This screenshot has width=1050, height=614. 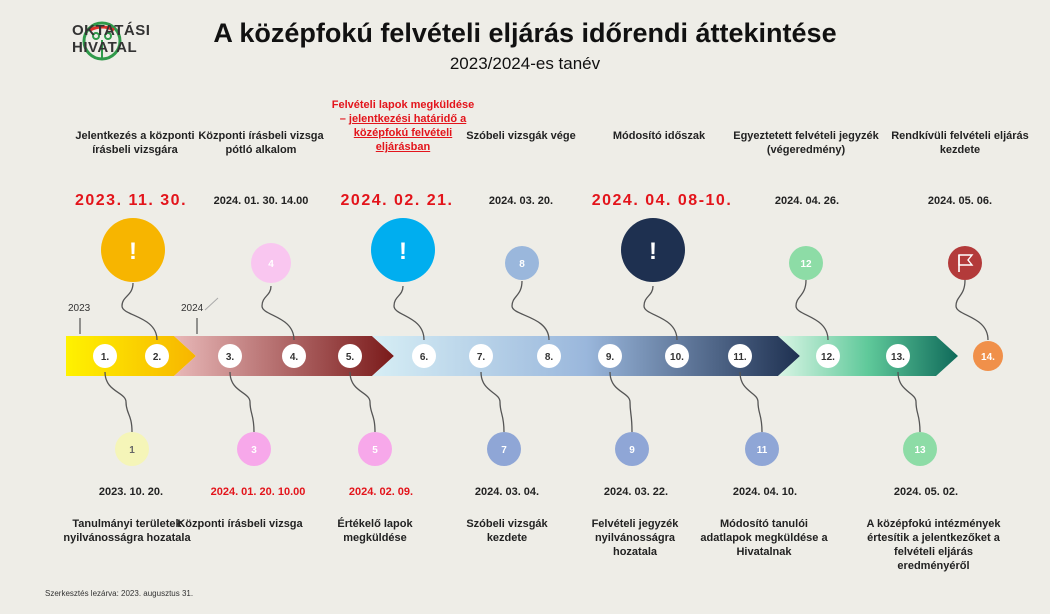 I want to click on marker-bottom-2: 3, so click(x=254, y=449).